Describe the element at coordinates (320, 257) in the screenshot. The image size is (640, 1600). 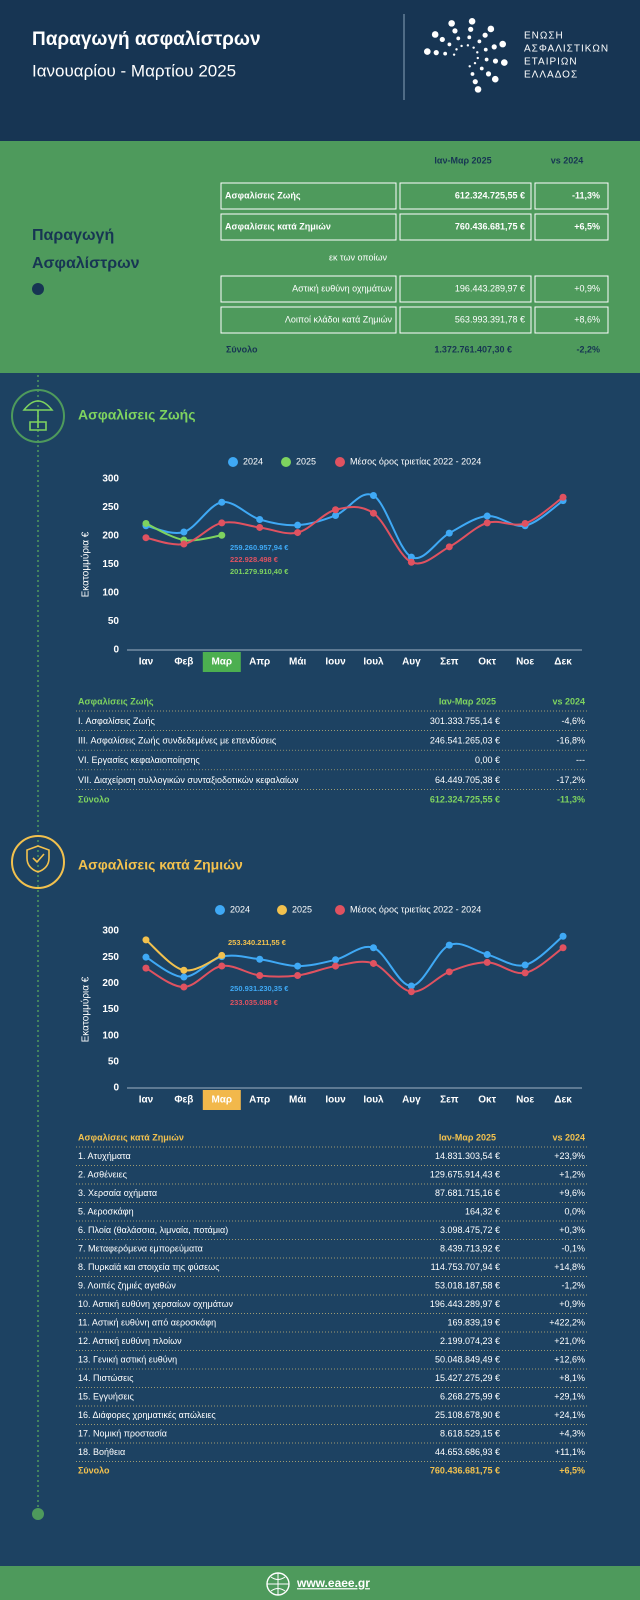
I see `summary-band` at that location.